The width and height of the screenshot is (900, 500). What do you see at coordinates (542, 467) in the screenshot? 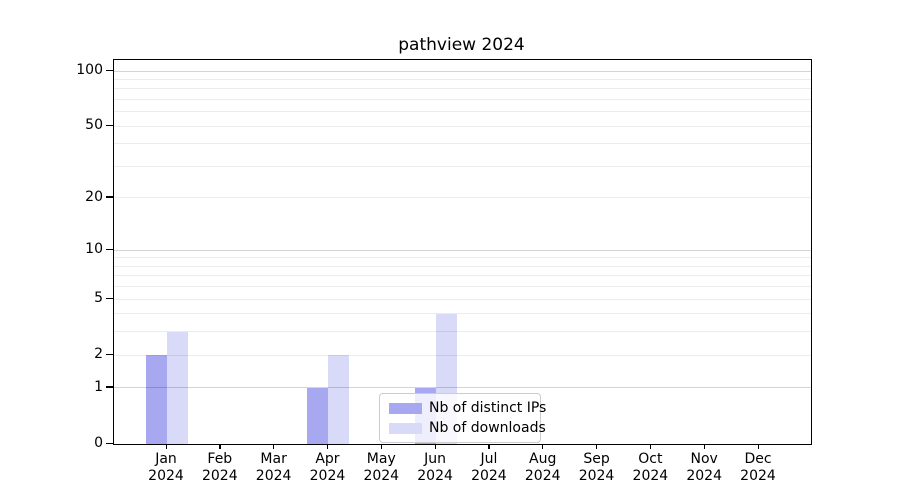
I see `x-tick-label-aug: Aug 2024` at bounding box center [542, 467].